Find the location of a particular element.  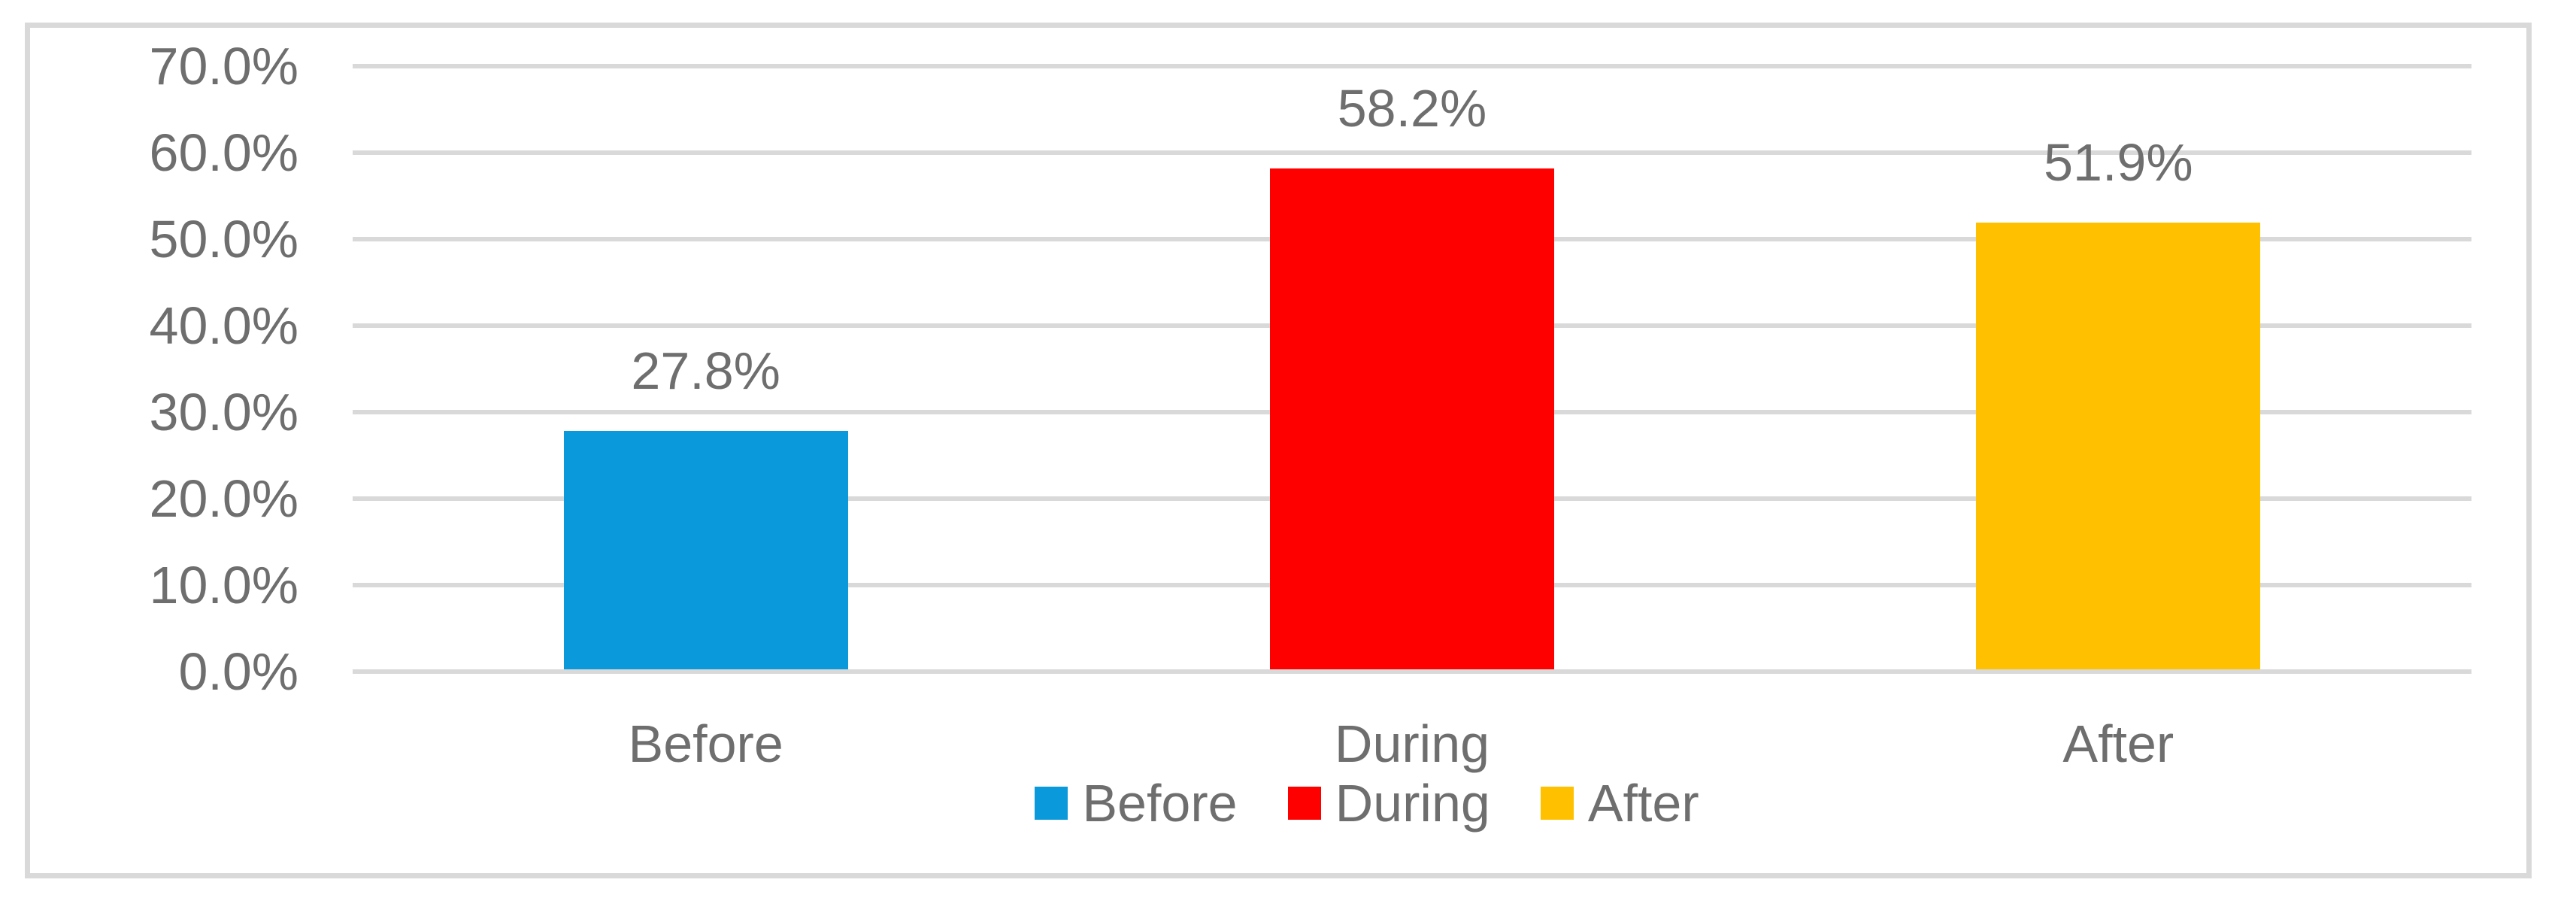

legend-item-before: Before is located at coordinates (1136, 803).